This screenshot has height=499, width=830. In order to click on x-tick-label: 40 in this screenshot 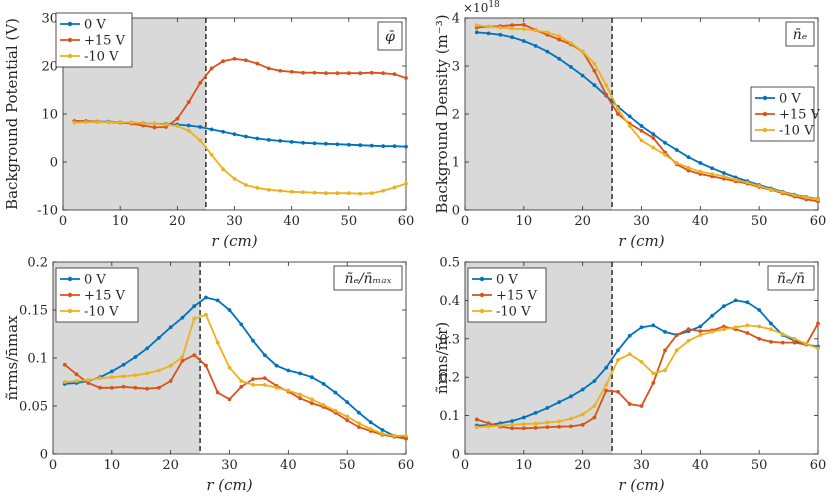, I will do `click(700, 465)`.